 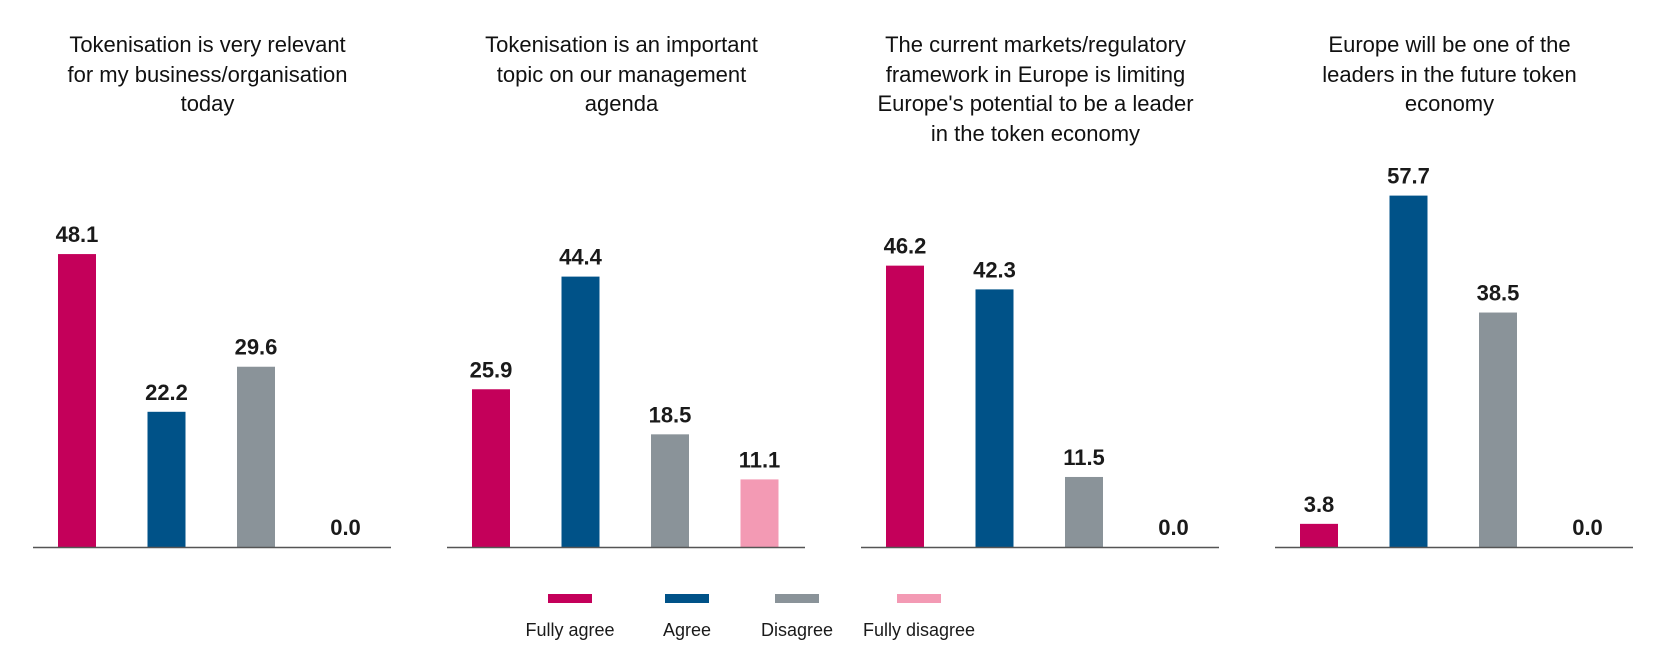 What do you see at coordinates (760, 459) in the screenshot?
I see `data-label: 11.1` at bounding box center [760, 459].